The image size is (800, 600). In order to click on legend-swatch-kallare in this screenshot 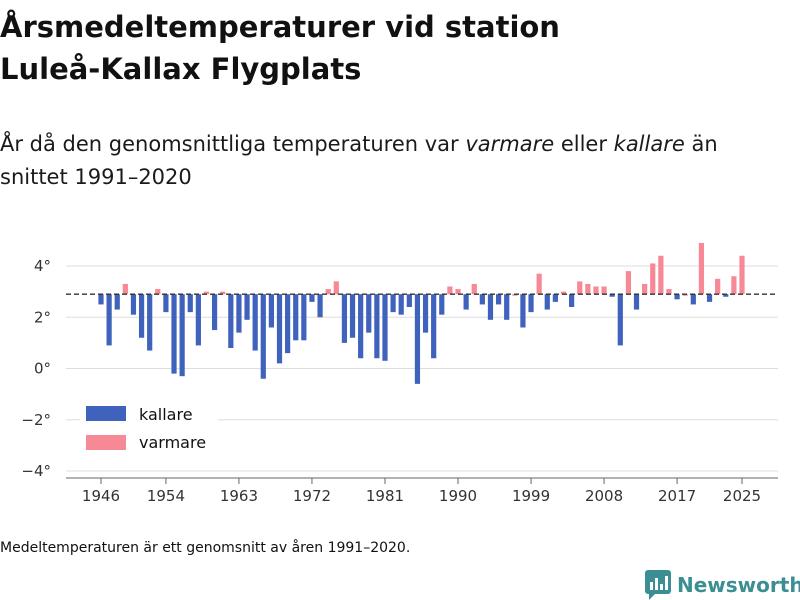, I will do `click(106, 413)`.